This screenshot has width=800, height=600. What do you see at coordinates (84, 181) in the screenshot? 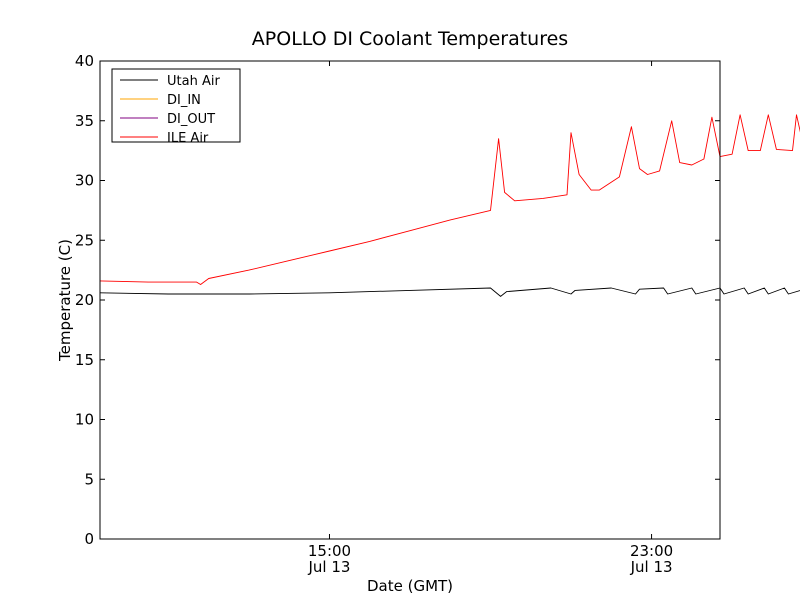
I see `y-tick-label: 30` at bounding box center [84, 181].